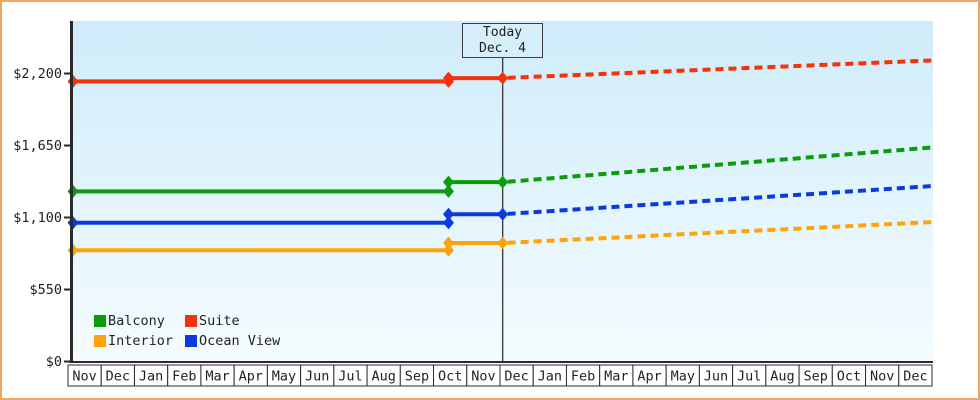 Image resolution: width=980 pixels, height=400 pixels. I want to click on y-tick-label: $1,650, so click(37, 146).